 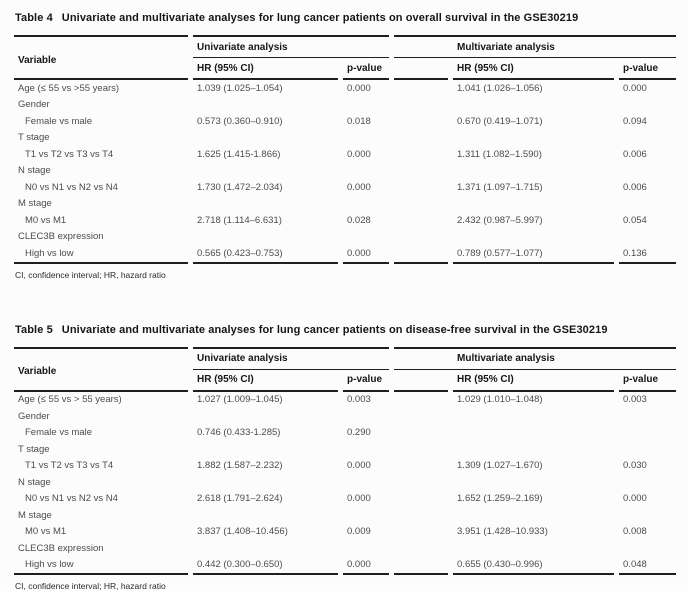 I want to click on cell-variable: Age (≤ 55 vs >55 years), so click(x=101, y=88).